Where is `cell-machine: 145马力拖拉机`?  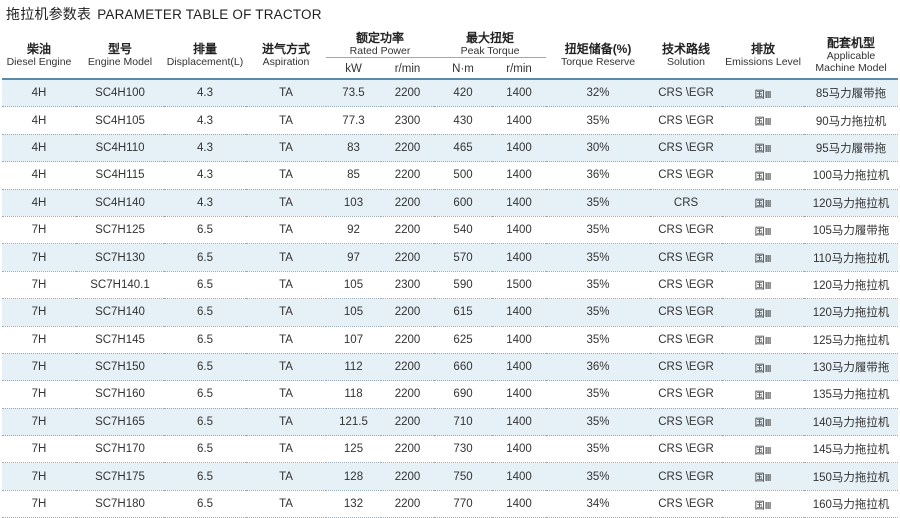
cell-machine: 145马力拖拉机 is located at coordinates (851, 449).